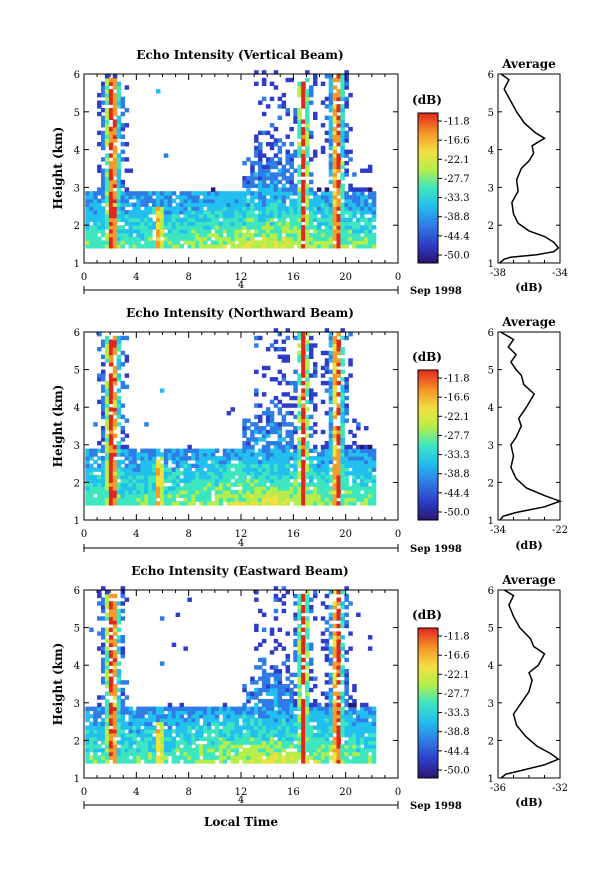 Image resolution: width=615 pixels, height=875 pixels. Describe the element at coordinates (136, 277) in the screenshot. I see `x-tick-label: 4` at that location.